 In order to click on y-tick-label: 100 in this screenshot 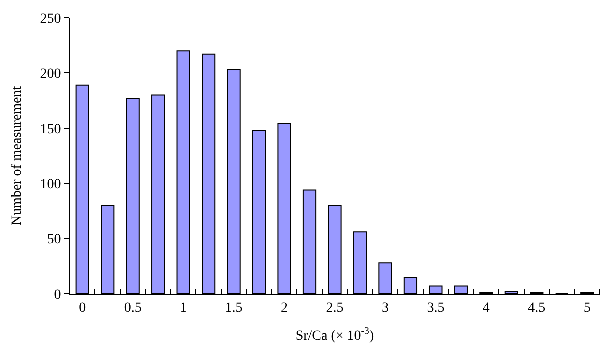, I will do `click(51, 185)`.